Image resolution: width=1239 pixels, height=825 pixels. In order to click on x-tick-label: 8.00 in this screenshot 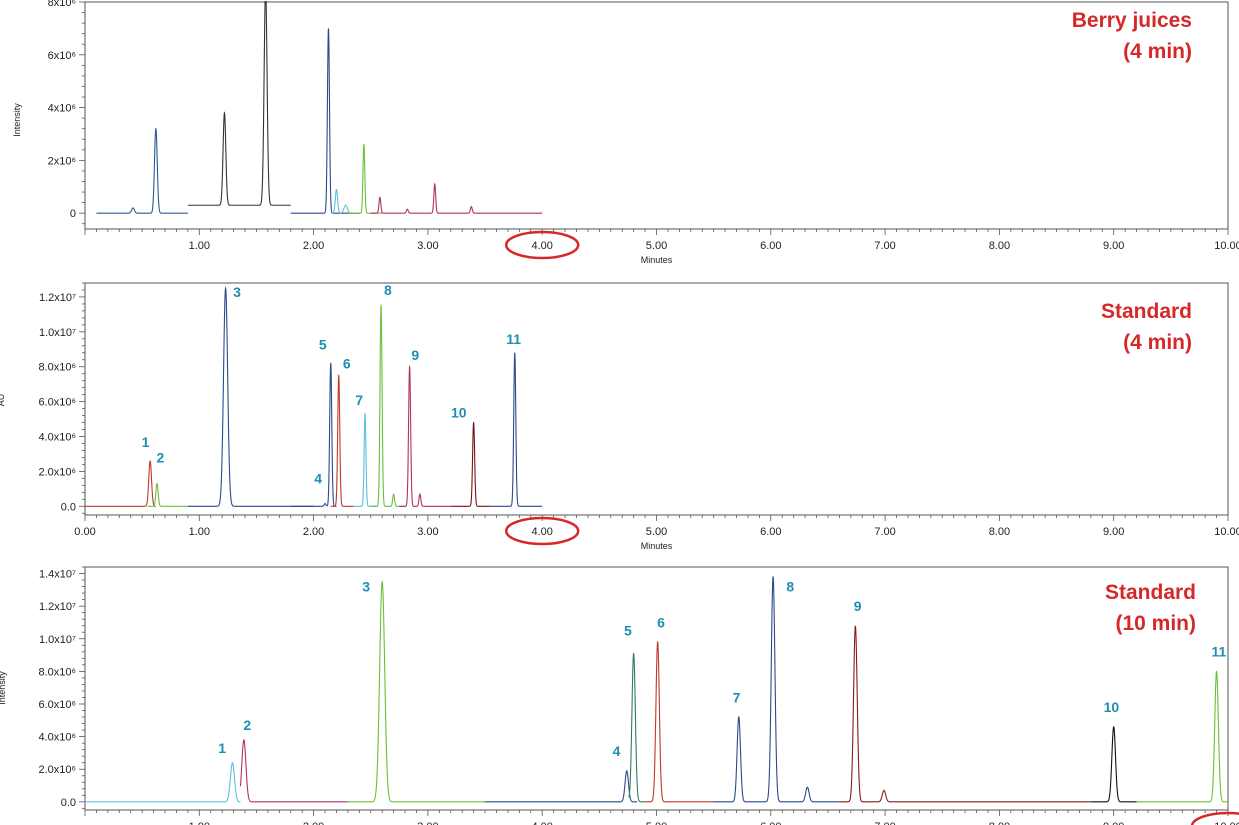, I will do `click(999, 823)`.